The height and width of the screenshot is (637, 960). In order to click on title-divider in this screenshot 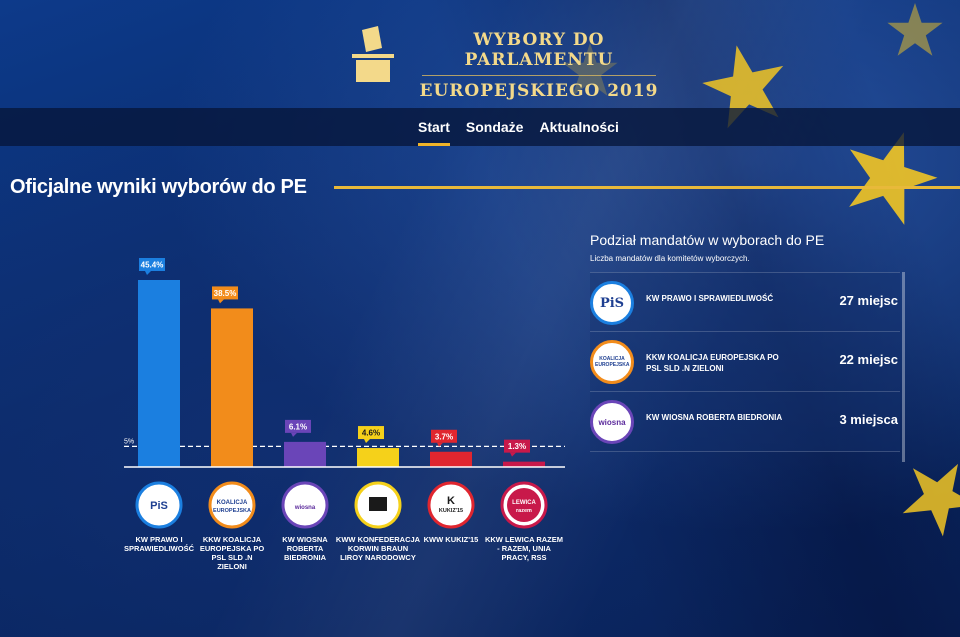, I will do `click(539, 75)`.